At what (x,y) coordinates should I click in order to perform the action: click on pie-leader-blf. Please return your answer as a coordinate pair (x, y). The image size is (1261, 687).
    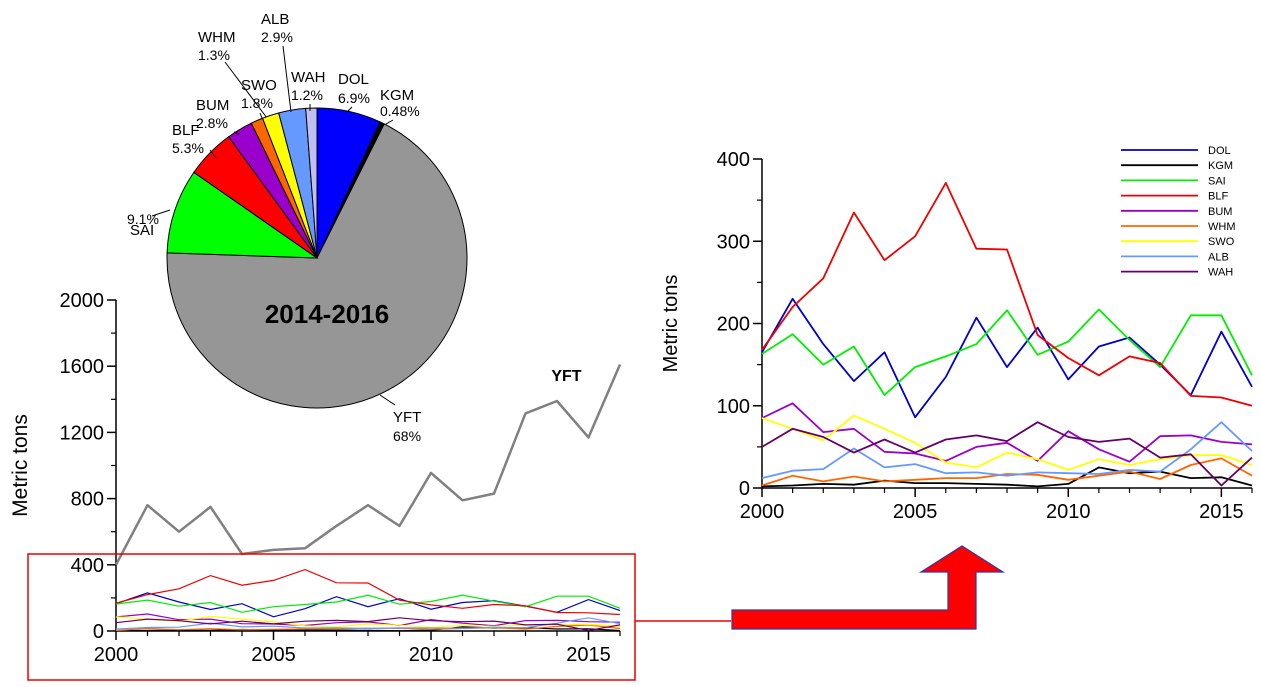
    Looking at the image, I should click on (213, 154).